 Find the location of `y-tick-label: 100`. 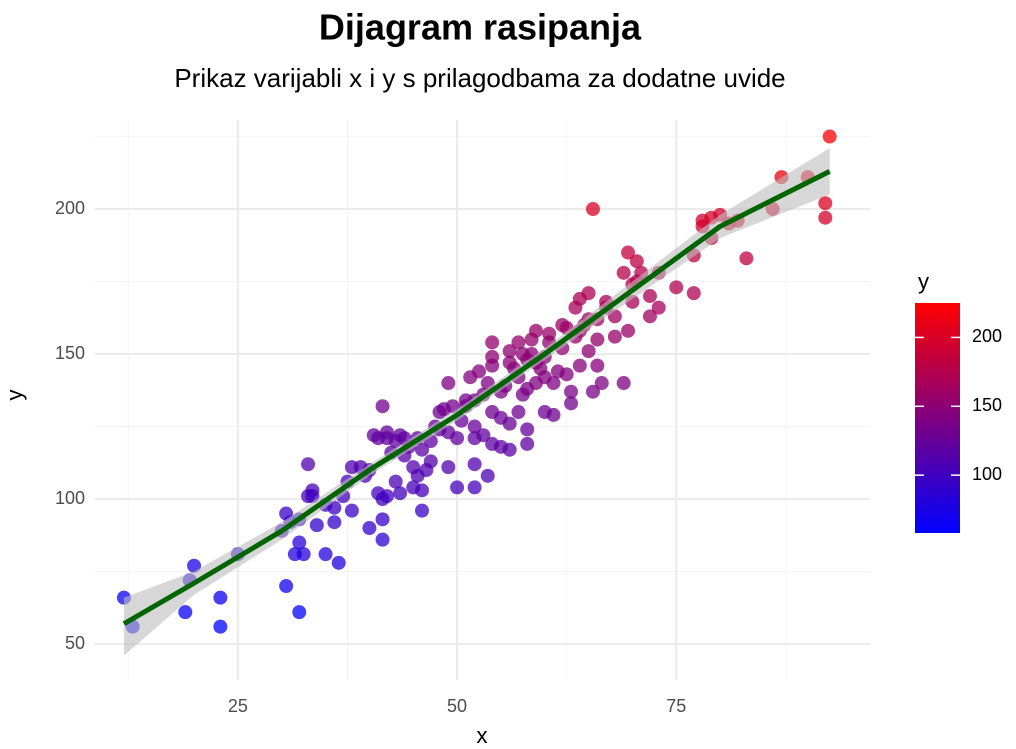

y-tick-label: 100 is located at coordinates (70, 498).